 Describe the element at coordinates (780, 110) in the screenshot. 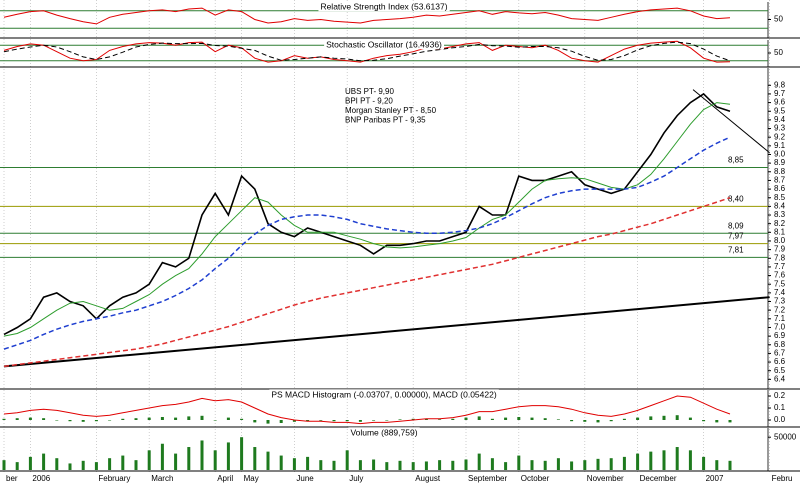

I see `y-tick-label: 9.5` at that location.